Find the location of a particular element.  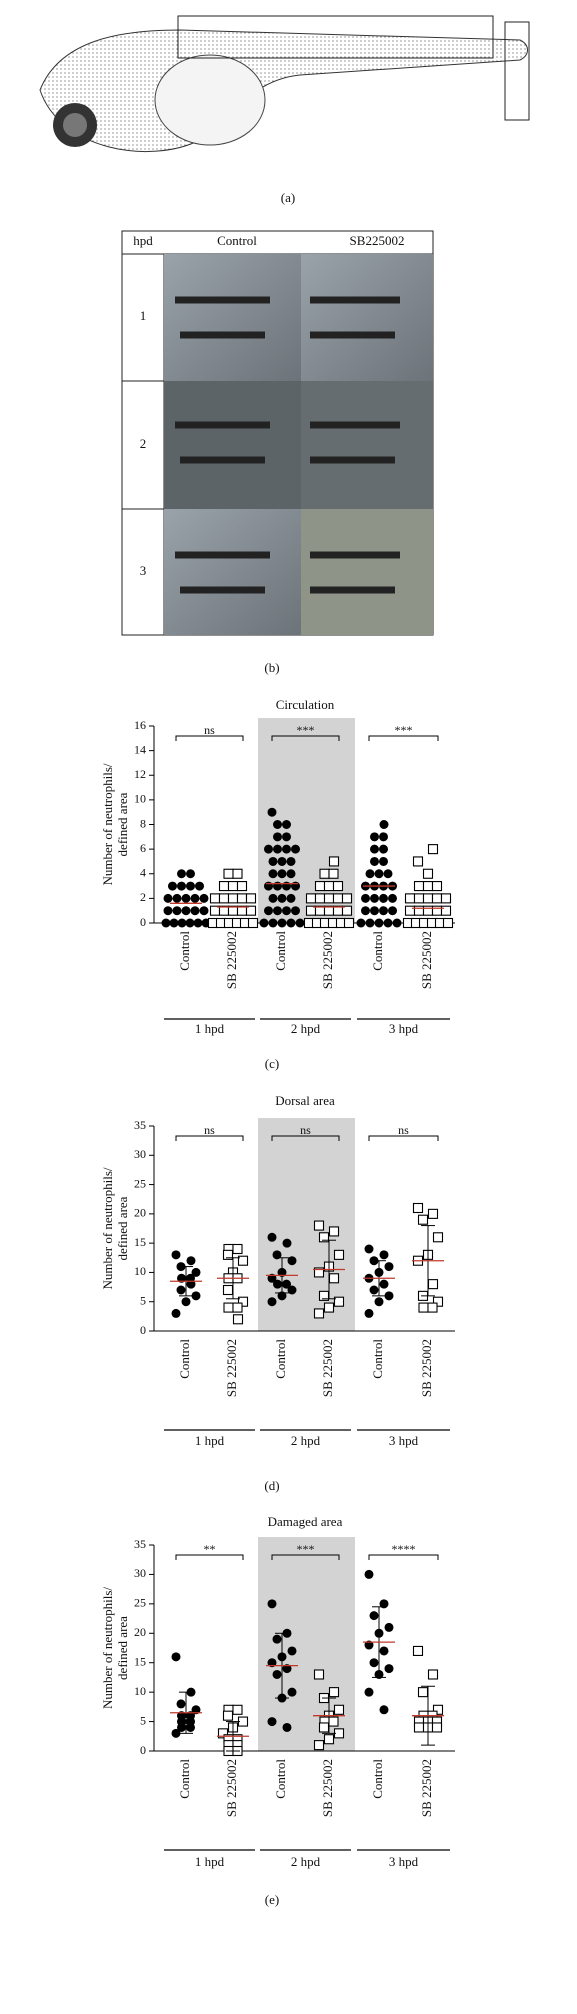

y-tick-label: 10 is located at coordinates (140, 799).